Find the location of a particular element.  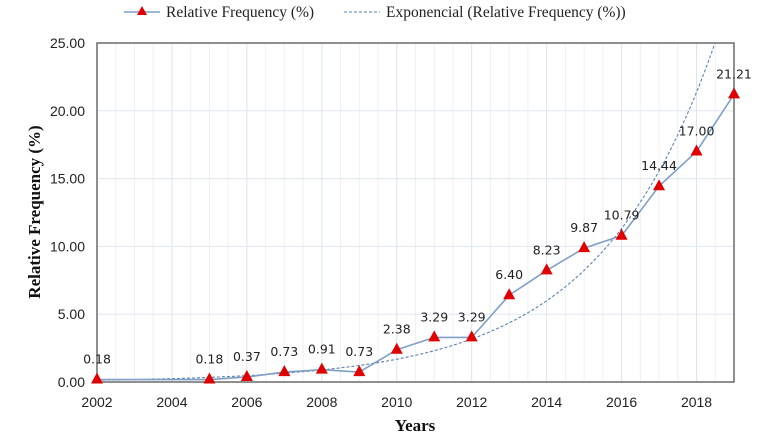

x-tick-label: 2014 is located at coordinates (546, 402).